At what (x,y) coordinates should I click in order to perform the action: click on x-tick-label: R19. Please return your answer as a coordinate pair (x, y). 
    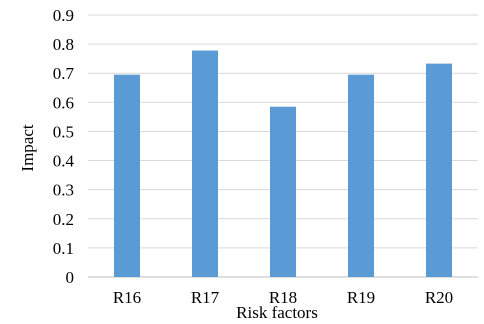
    Looking at the image, I should click on (361, 297).